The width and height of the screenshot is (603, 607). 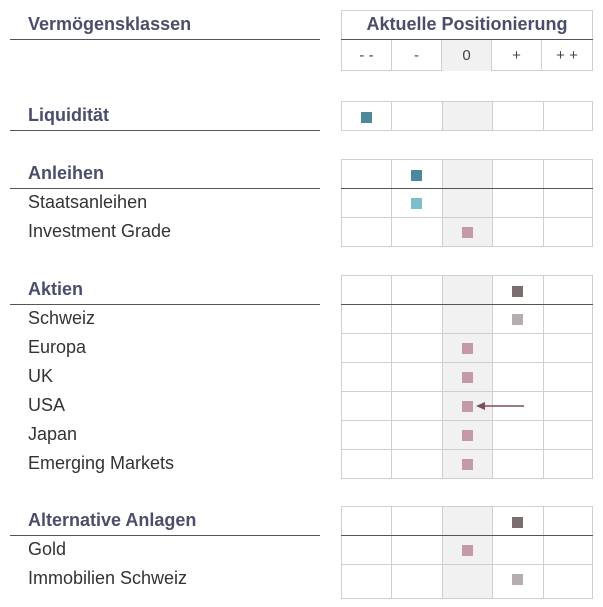 What do you see at coordinates (108, 578) in the screenshot?
I see `row-label: Immobilien Schweiz` at bounding box center [108, 578].